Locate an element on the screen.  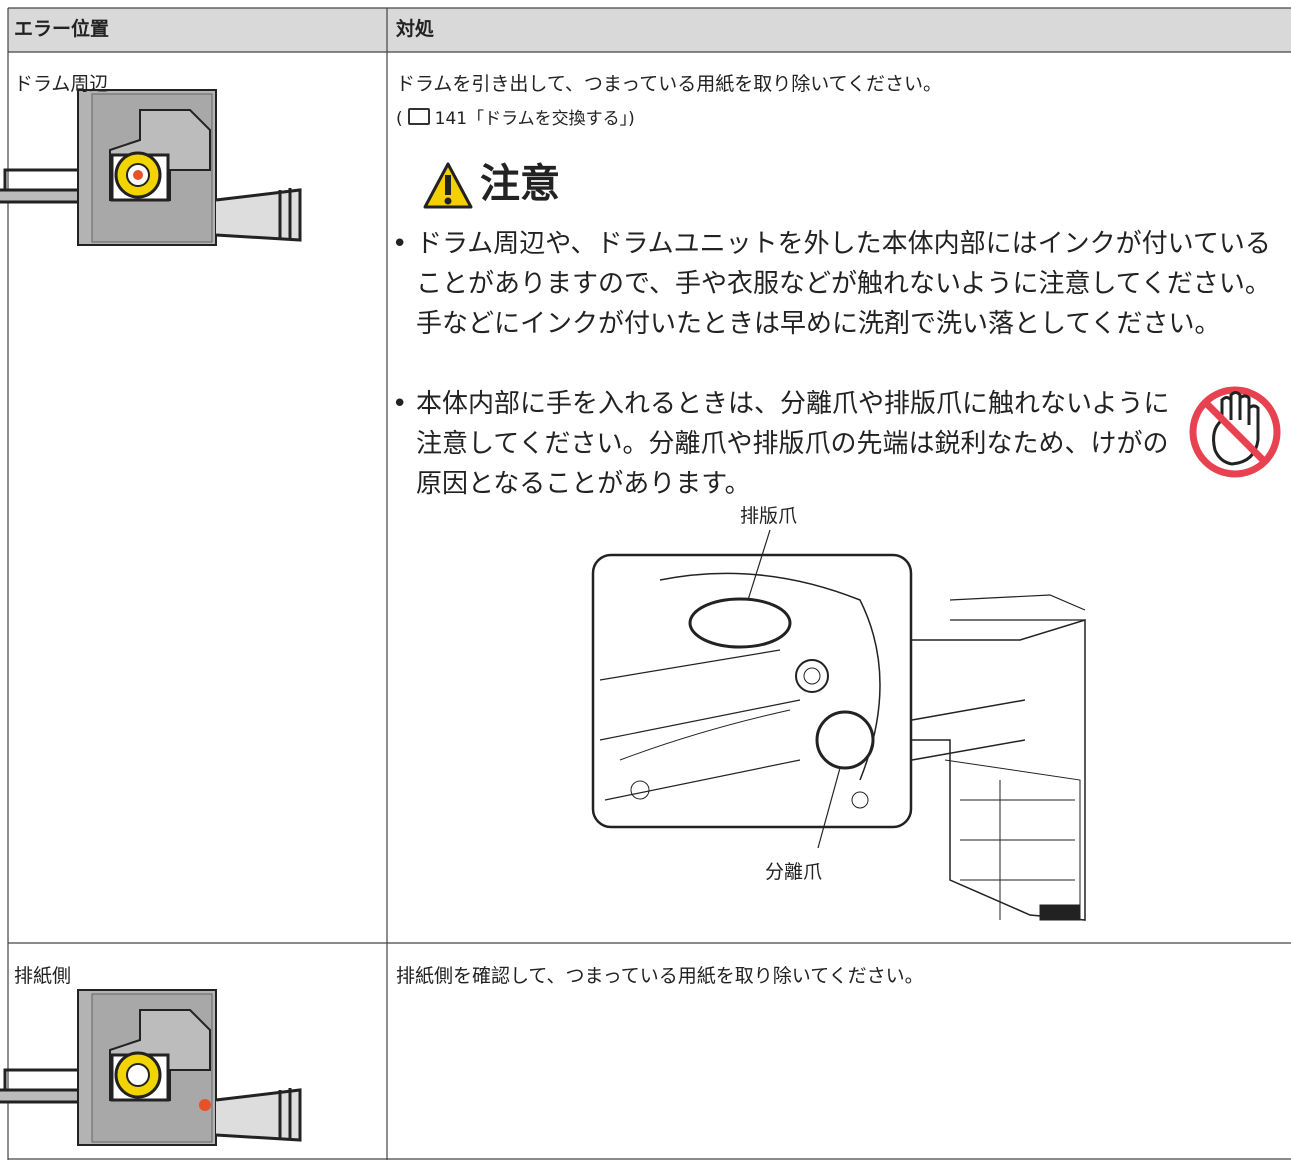
ref-title: 「ドラムを交換する」 is located at coordinates (548, 119).